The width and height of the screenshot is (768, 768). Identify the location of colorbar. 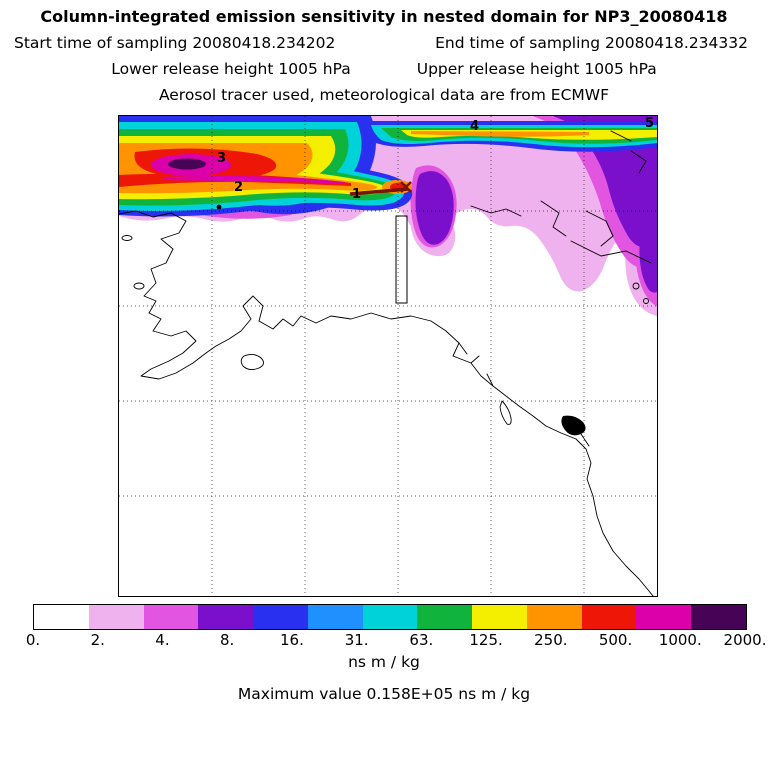
(390, 617).